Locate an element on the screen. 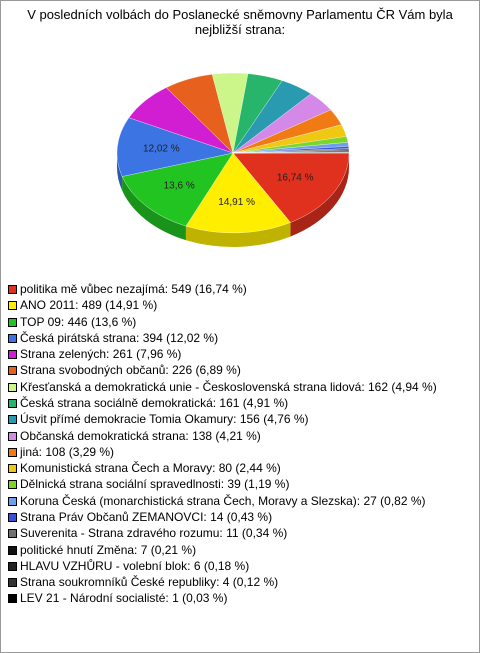  legend-label: Strana svobodných občanů: 226 (6,89 %) is located at coordinates (130, 370).